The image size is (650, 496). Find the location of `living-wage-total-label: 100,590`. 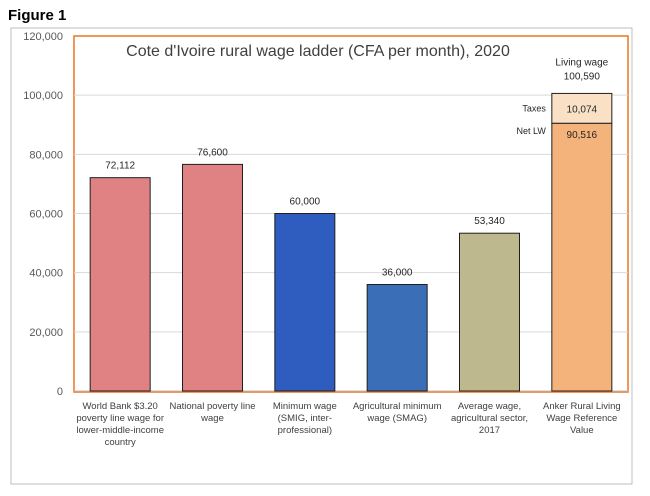

living-wage-total-label: 100,590 is located at coordinates (582, 76).